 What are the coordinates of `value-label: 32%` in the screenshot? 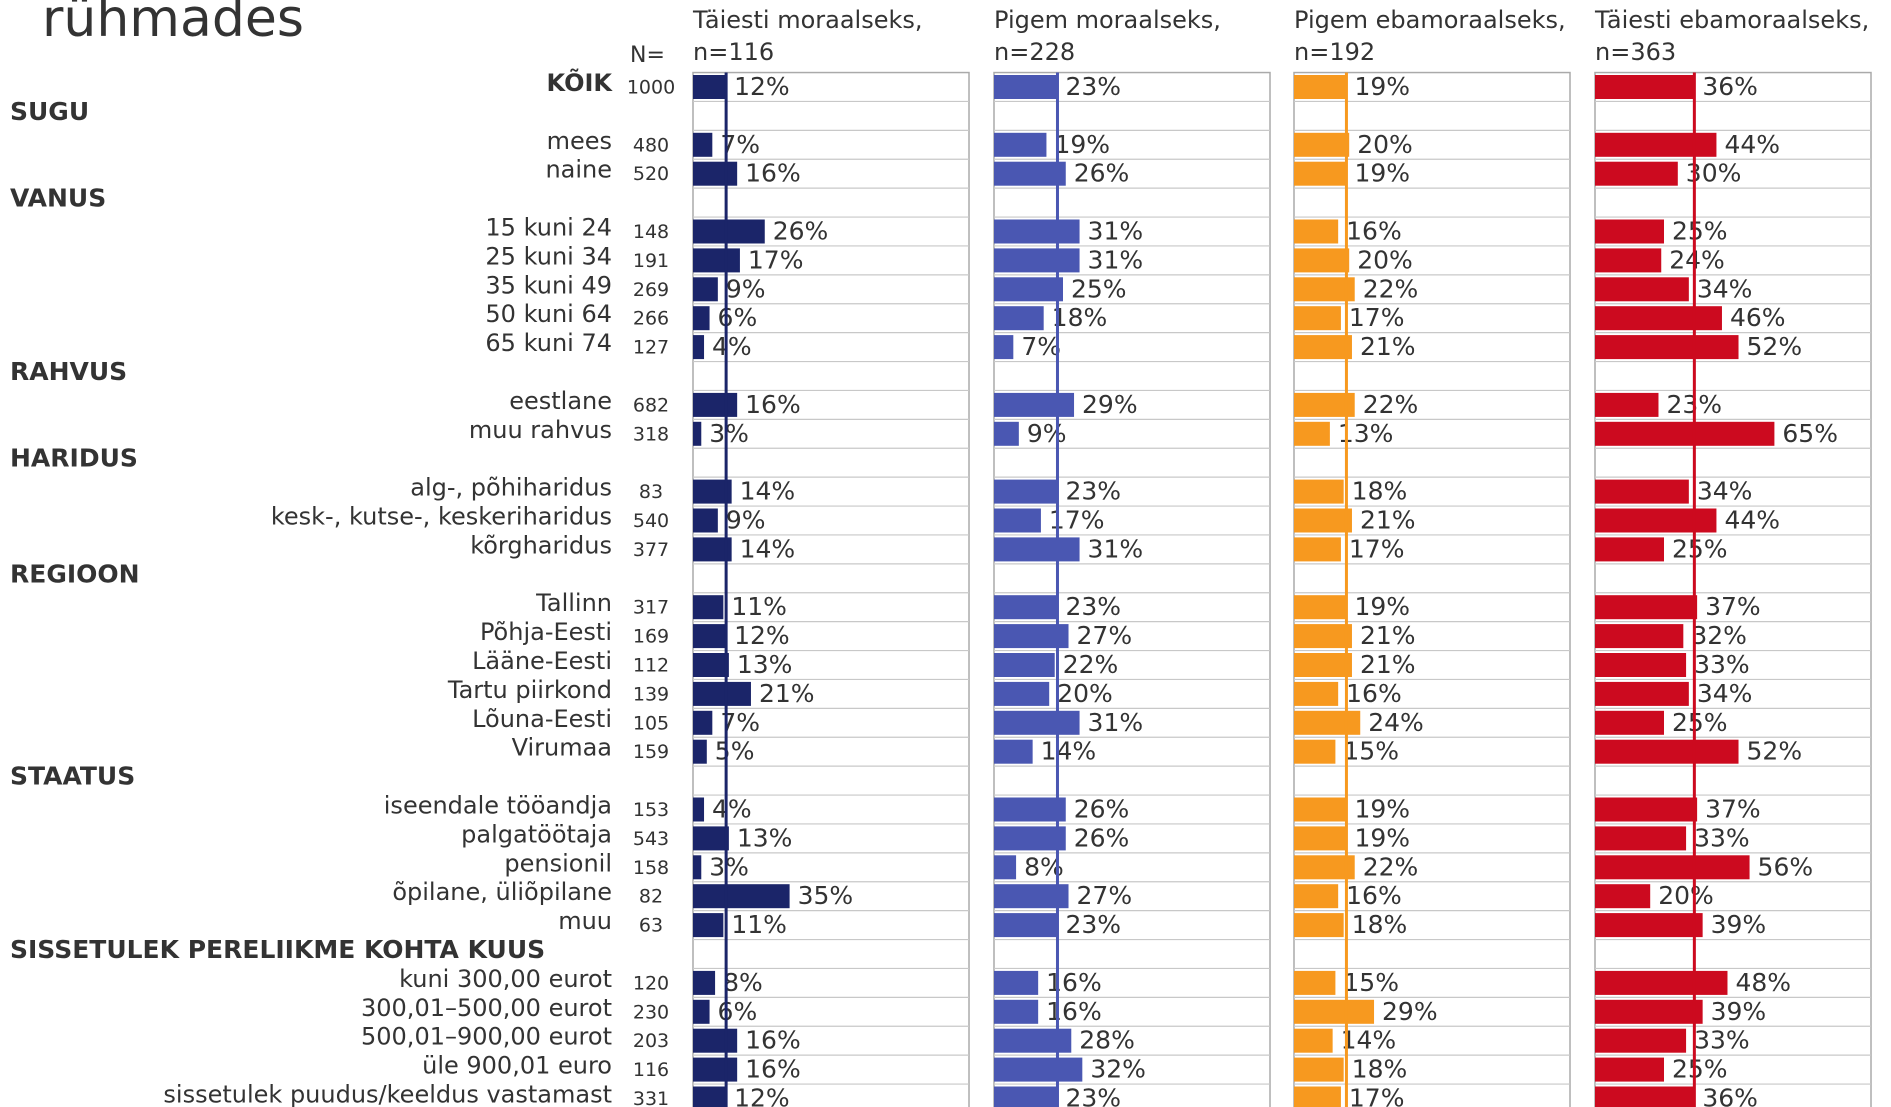 It's located at (1118, 1069).